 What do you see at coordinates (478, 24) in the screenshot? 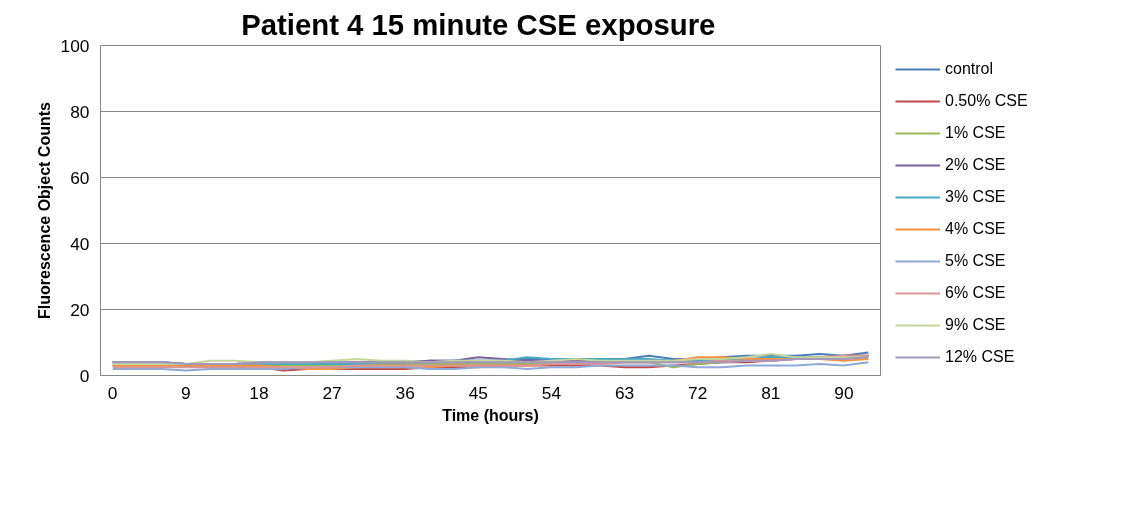
I see `chart-title: Patient 4 15 minute CSE exposure` at bounding box center [478, 24].